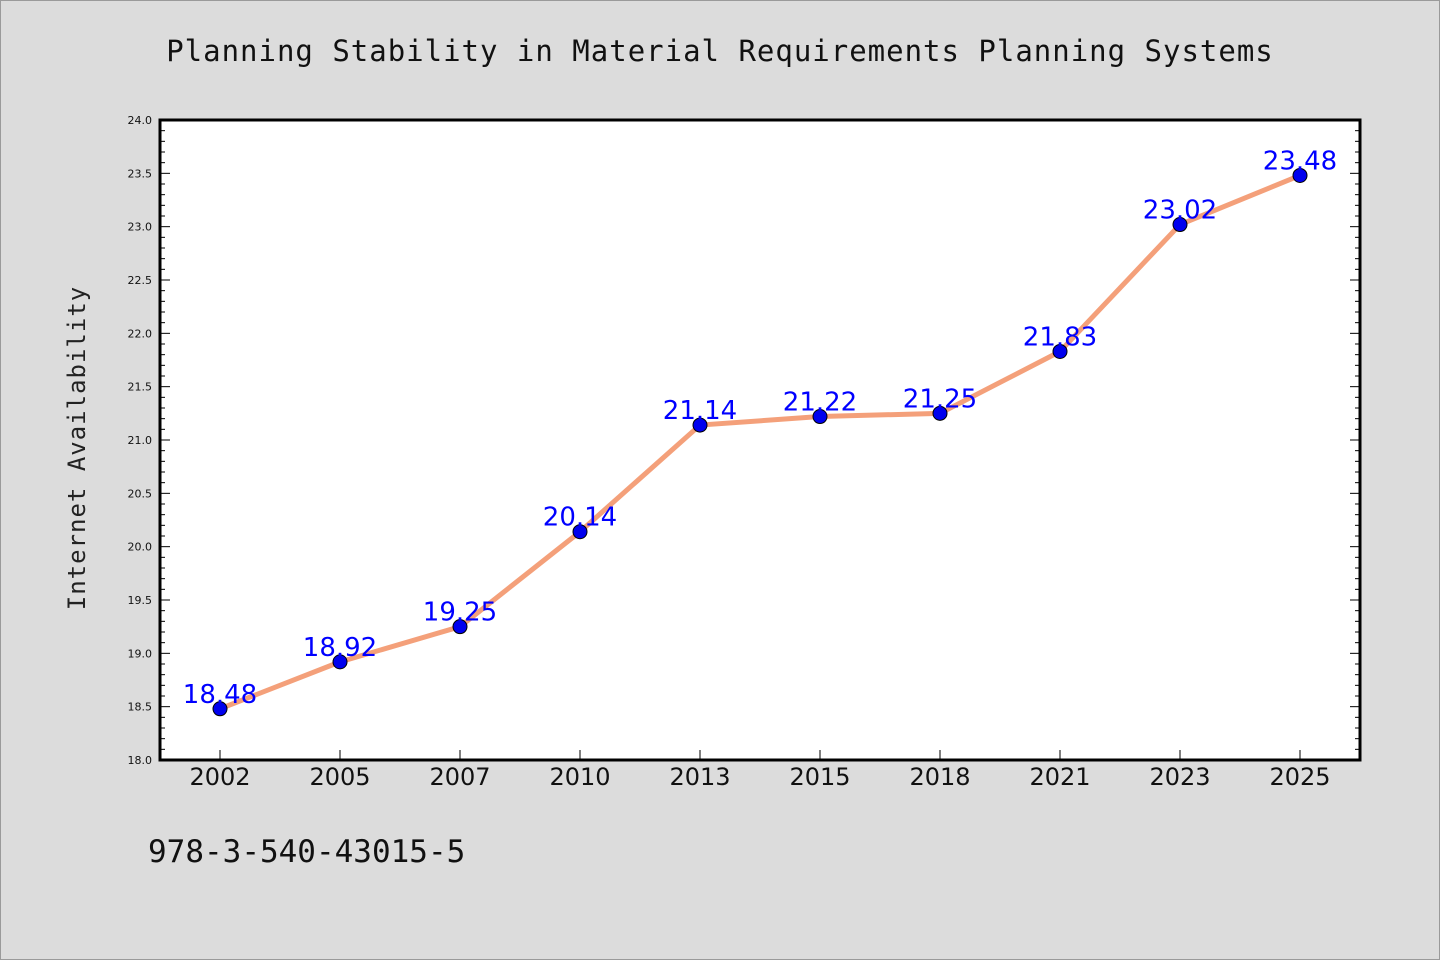 This screenshot has height=960, width=1440. I want to click on y-tick-label: 20.5, so click(140, 493).